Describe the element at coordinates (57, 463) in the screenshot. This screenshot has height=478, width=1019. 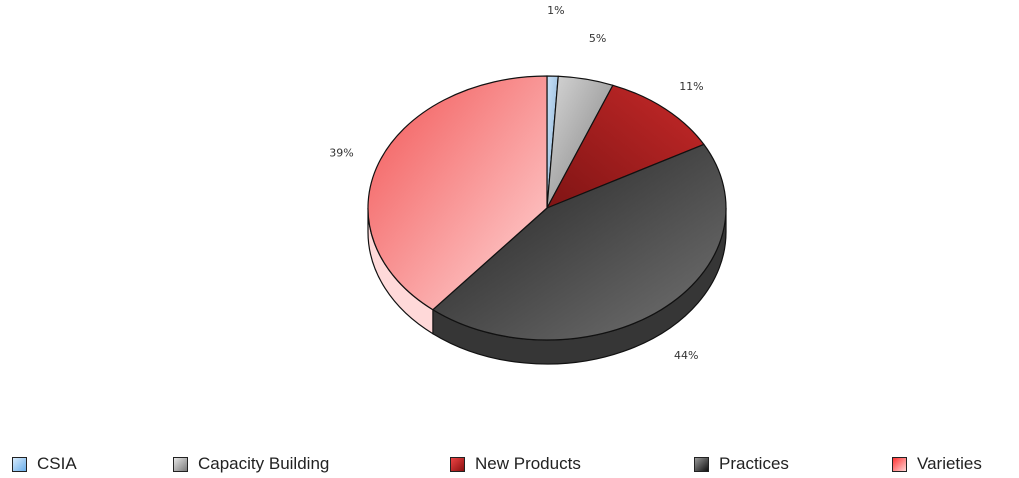
I see `legend-label: CSIA` at that location.